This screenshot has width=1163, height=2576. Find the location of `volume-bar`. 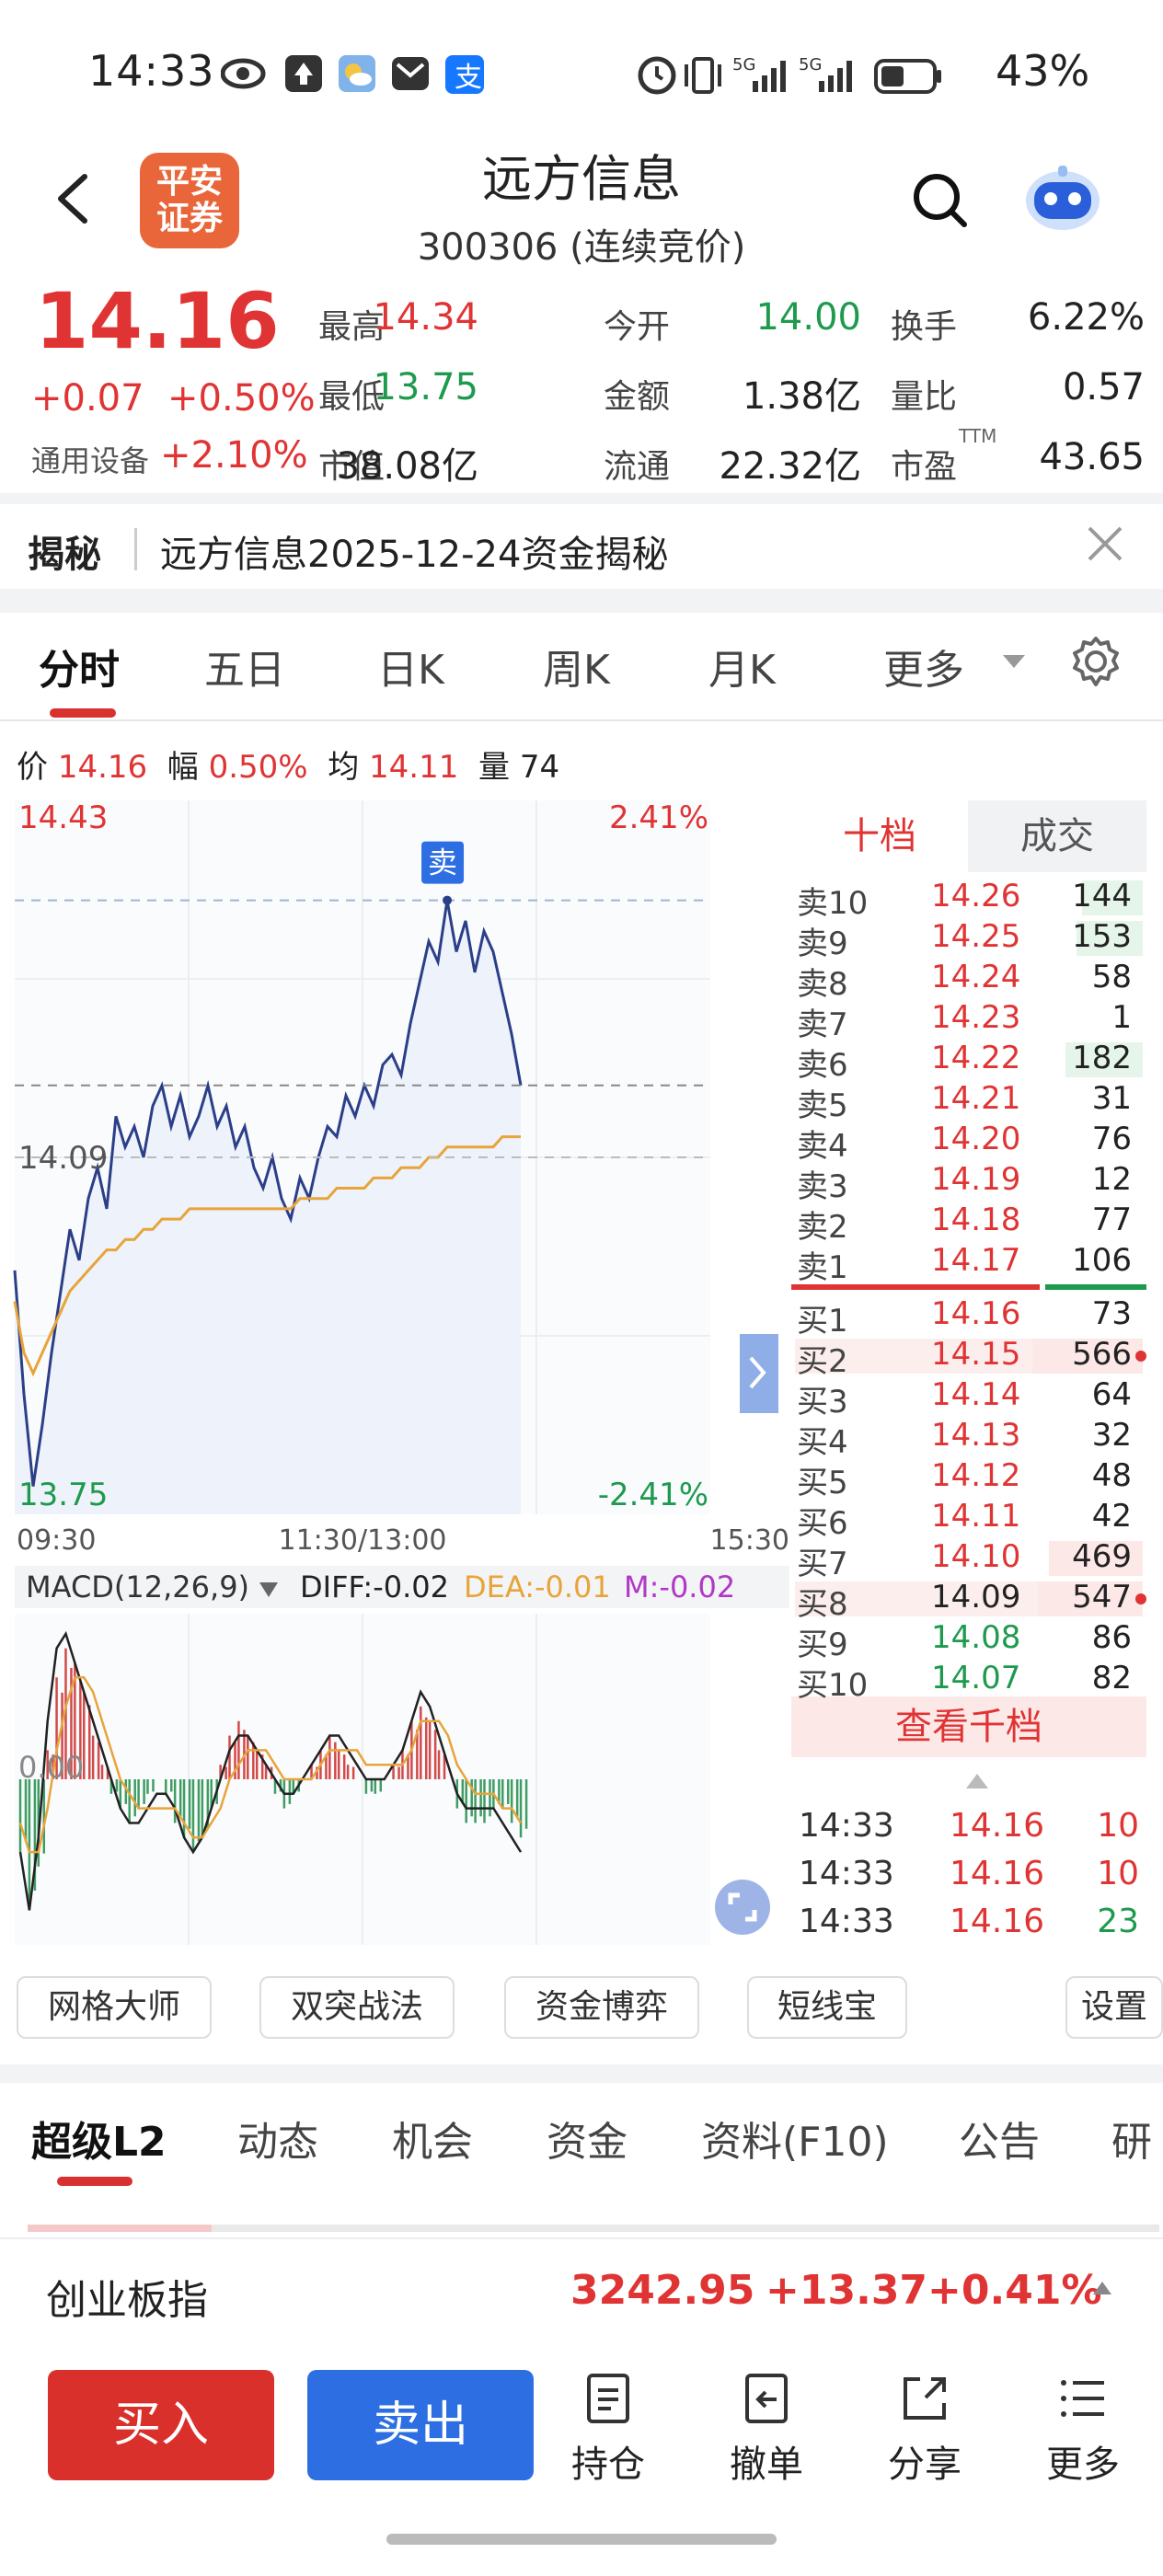

volume-bar is located at coordinates (1087, 1356).